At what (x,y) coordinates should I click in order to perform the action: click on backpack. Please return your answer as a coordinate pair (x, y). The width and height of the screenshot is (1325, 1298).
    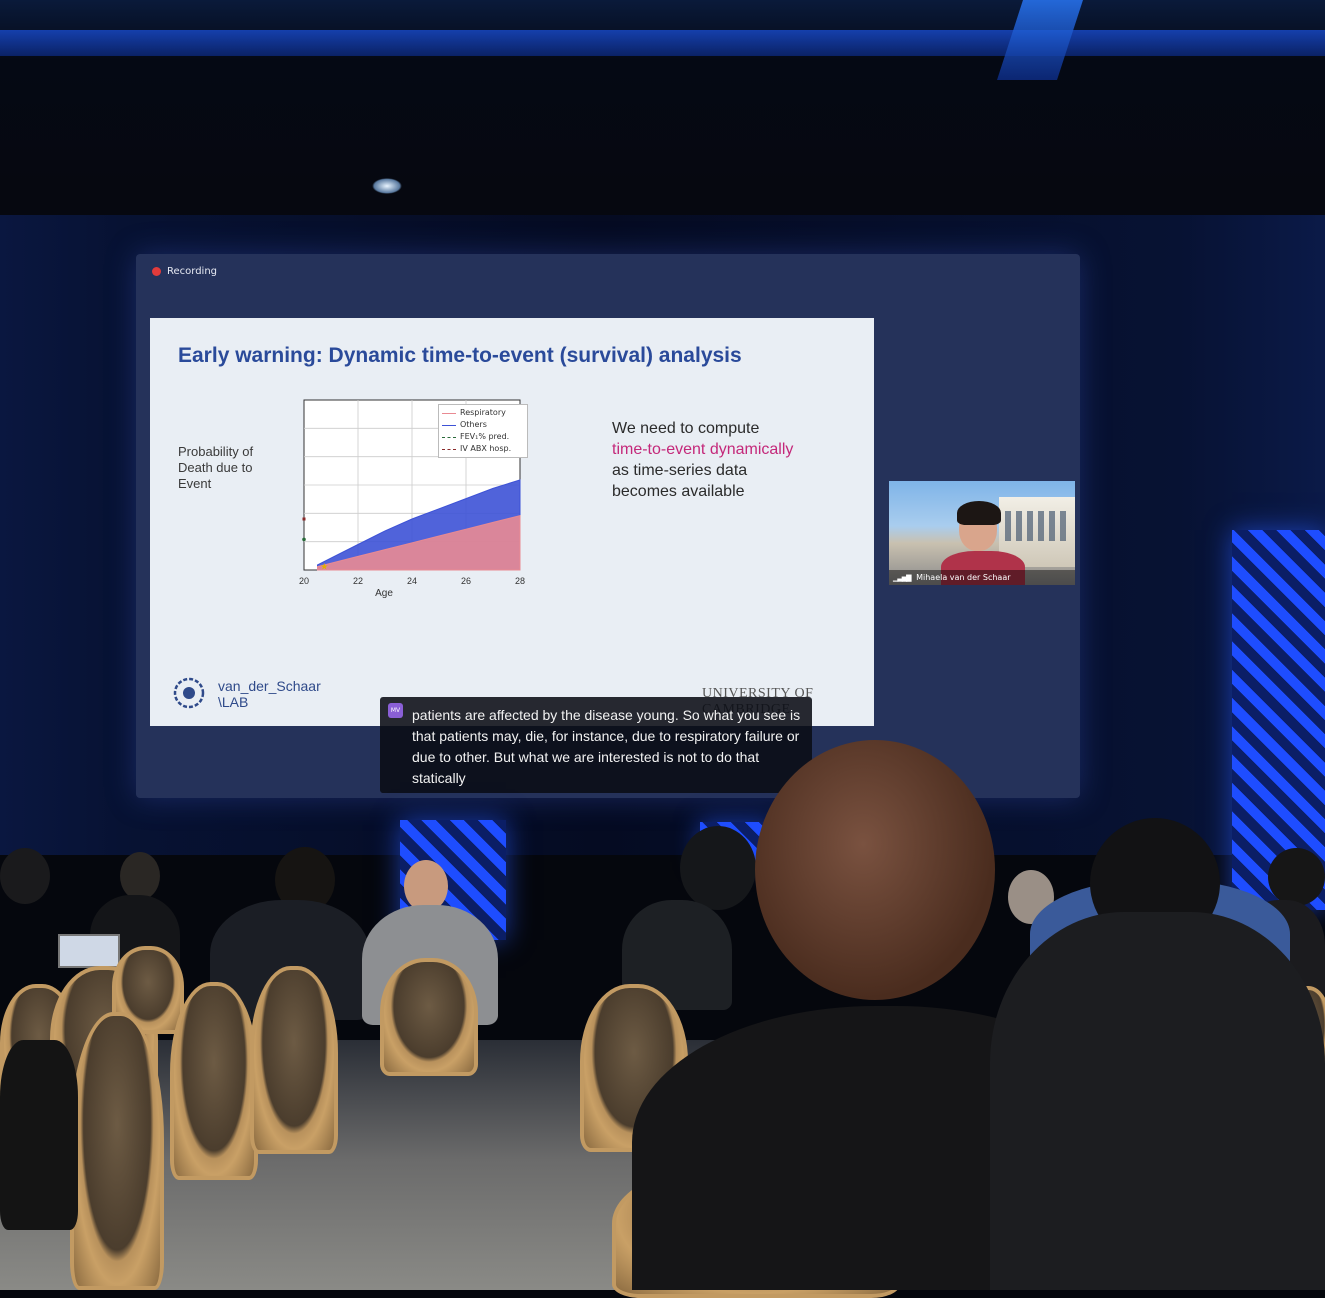
    Looking at the image, I should click on (39, 1135).